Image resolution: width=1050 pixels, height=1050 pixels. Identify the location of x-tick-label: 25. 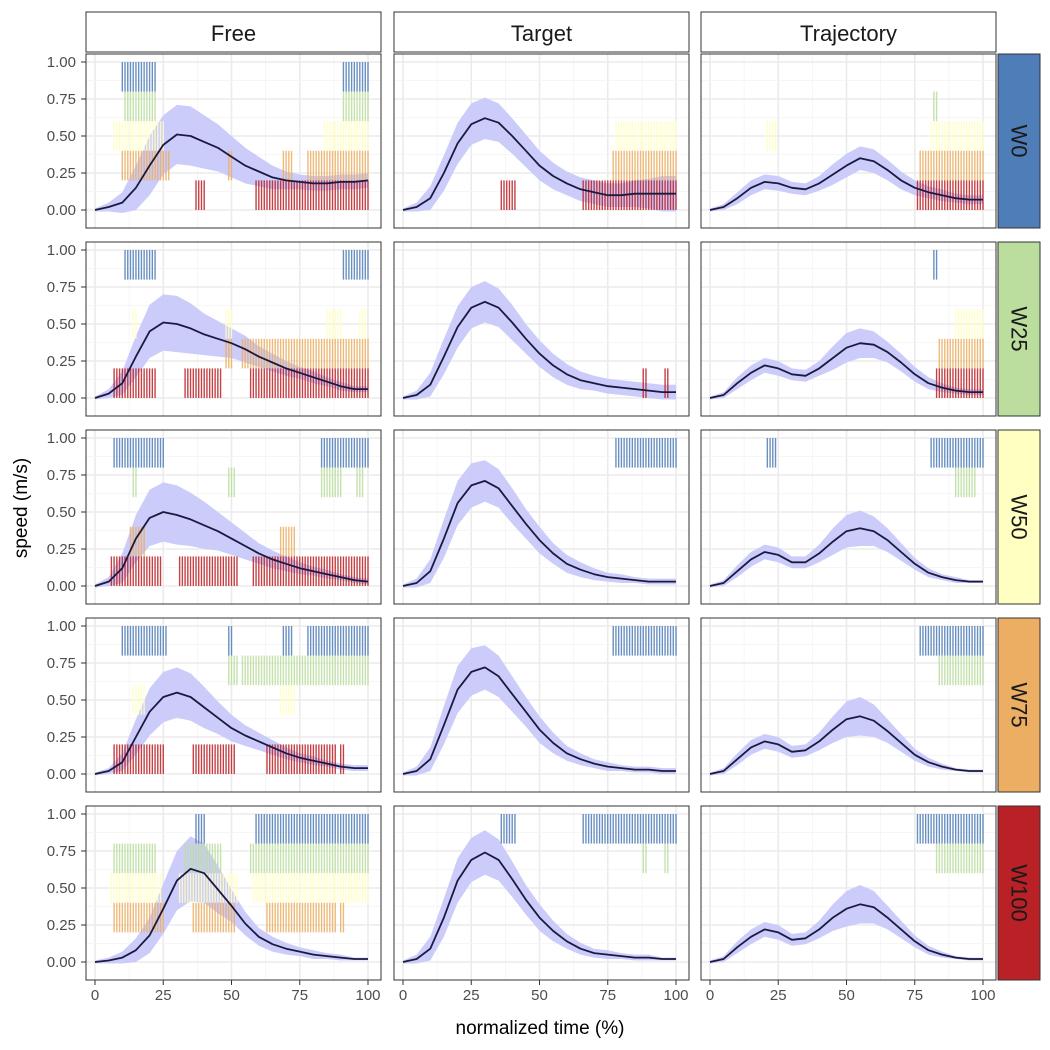
(163, 995).